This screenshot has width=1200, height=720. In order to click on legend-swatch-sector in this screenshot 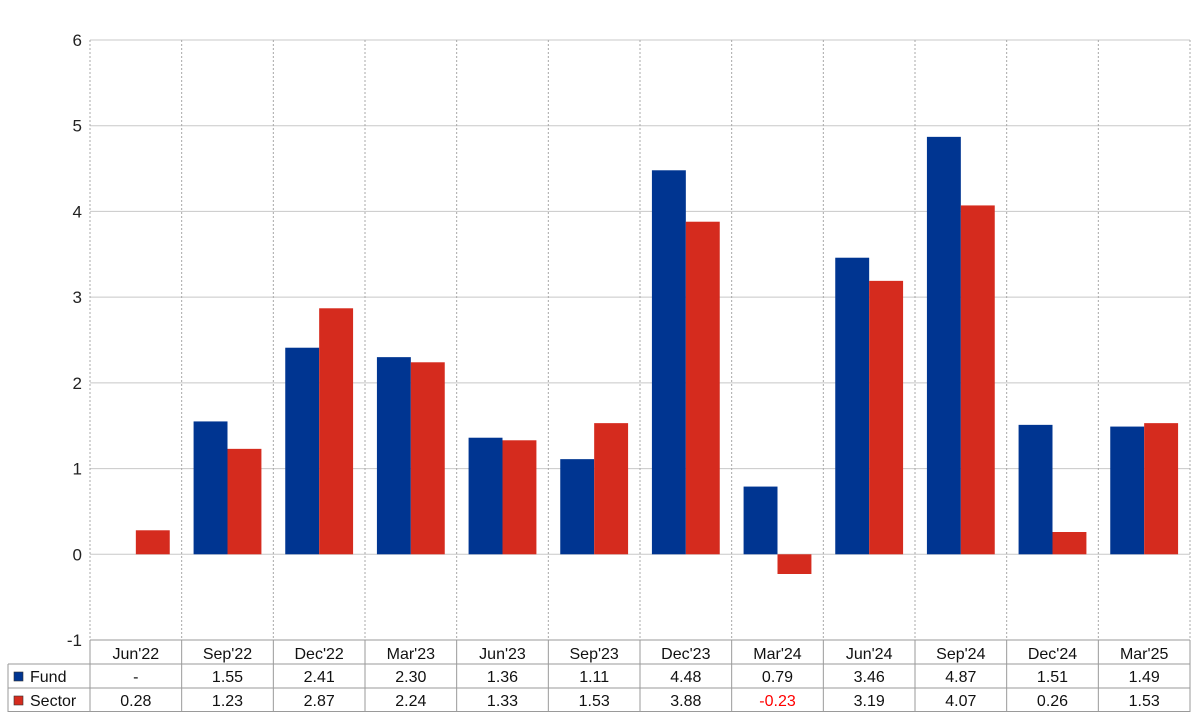, I will do `click(18, 700)`.